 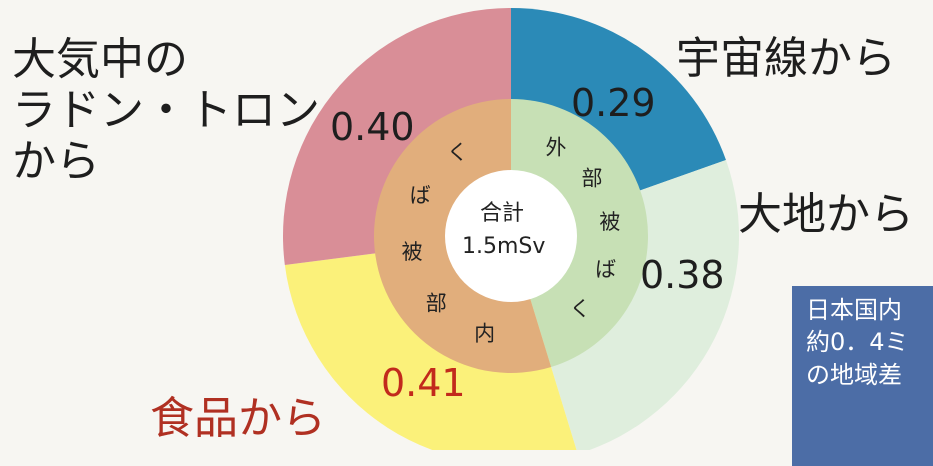 What do you see at coordinates (484, 333) in the screenshot?
I see `inner-label-char: 内` at bounding box center [484, 333].